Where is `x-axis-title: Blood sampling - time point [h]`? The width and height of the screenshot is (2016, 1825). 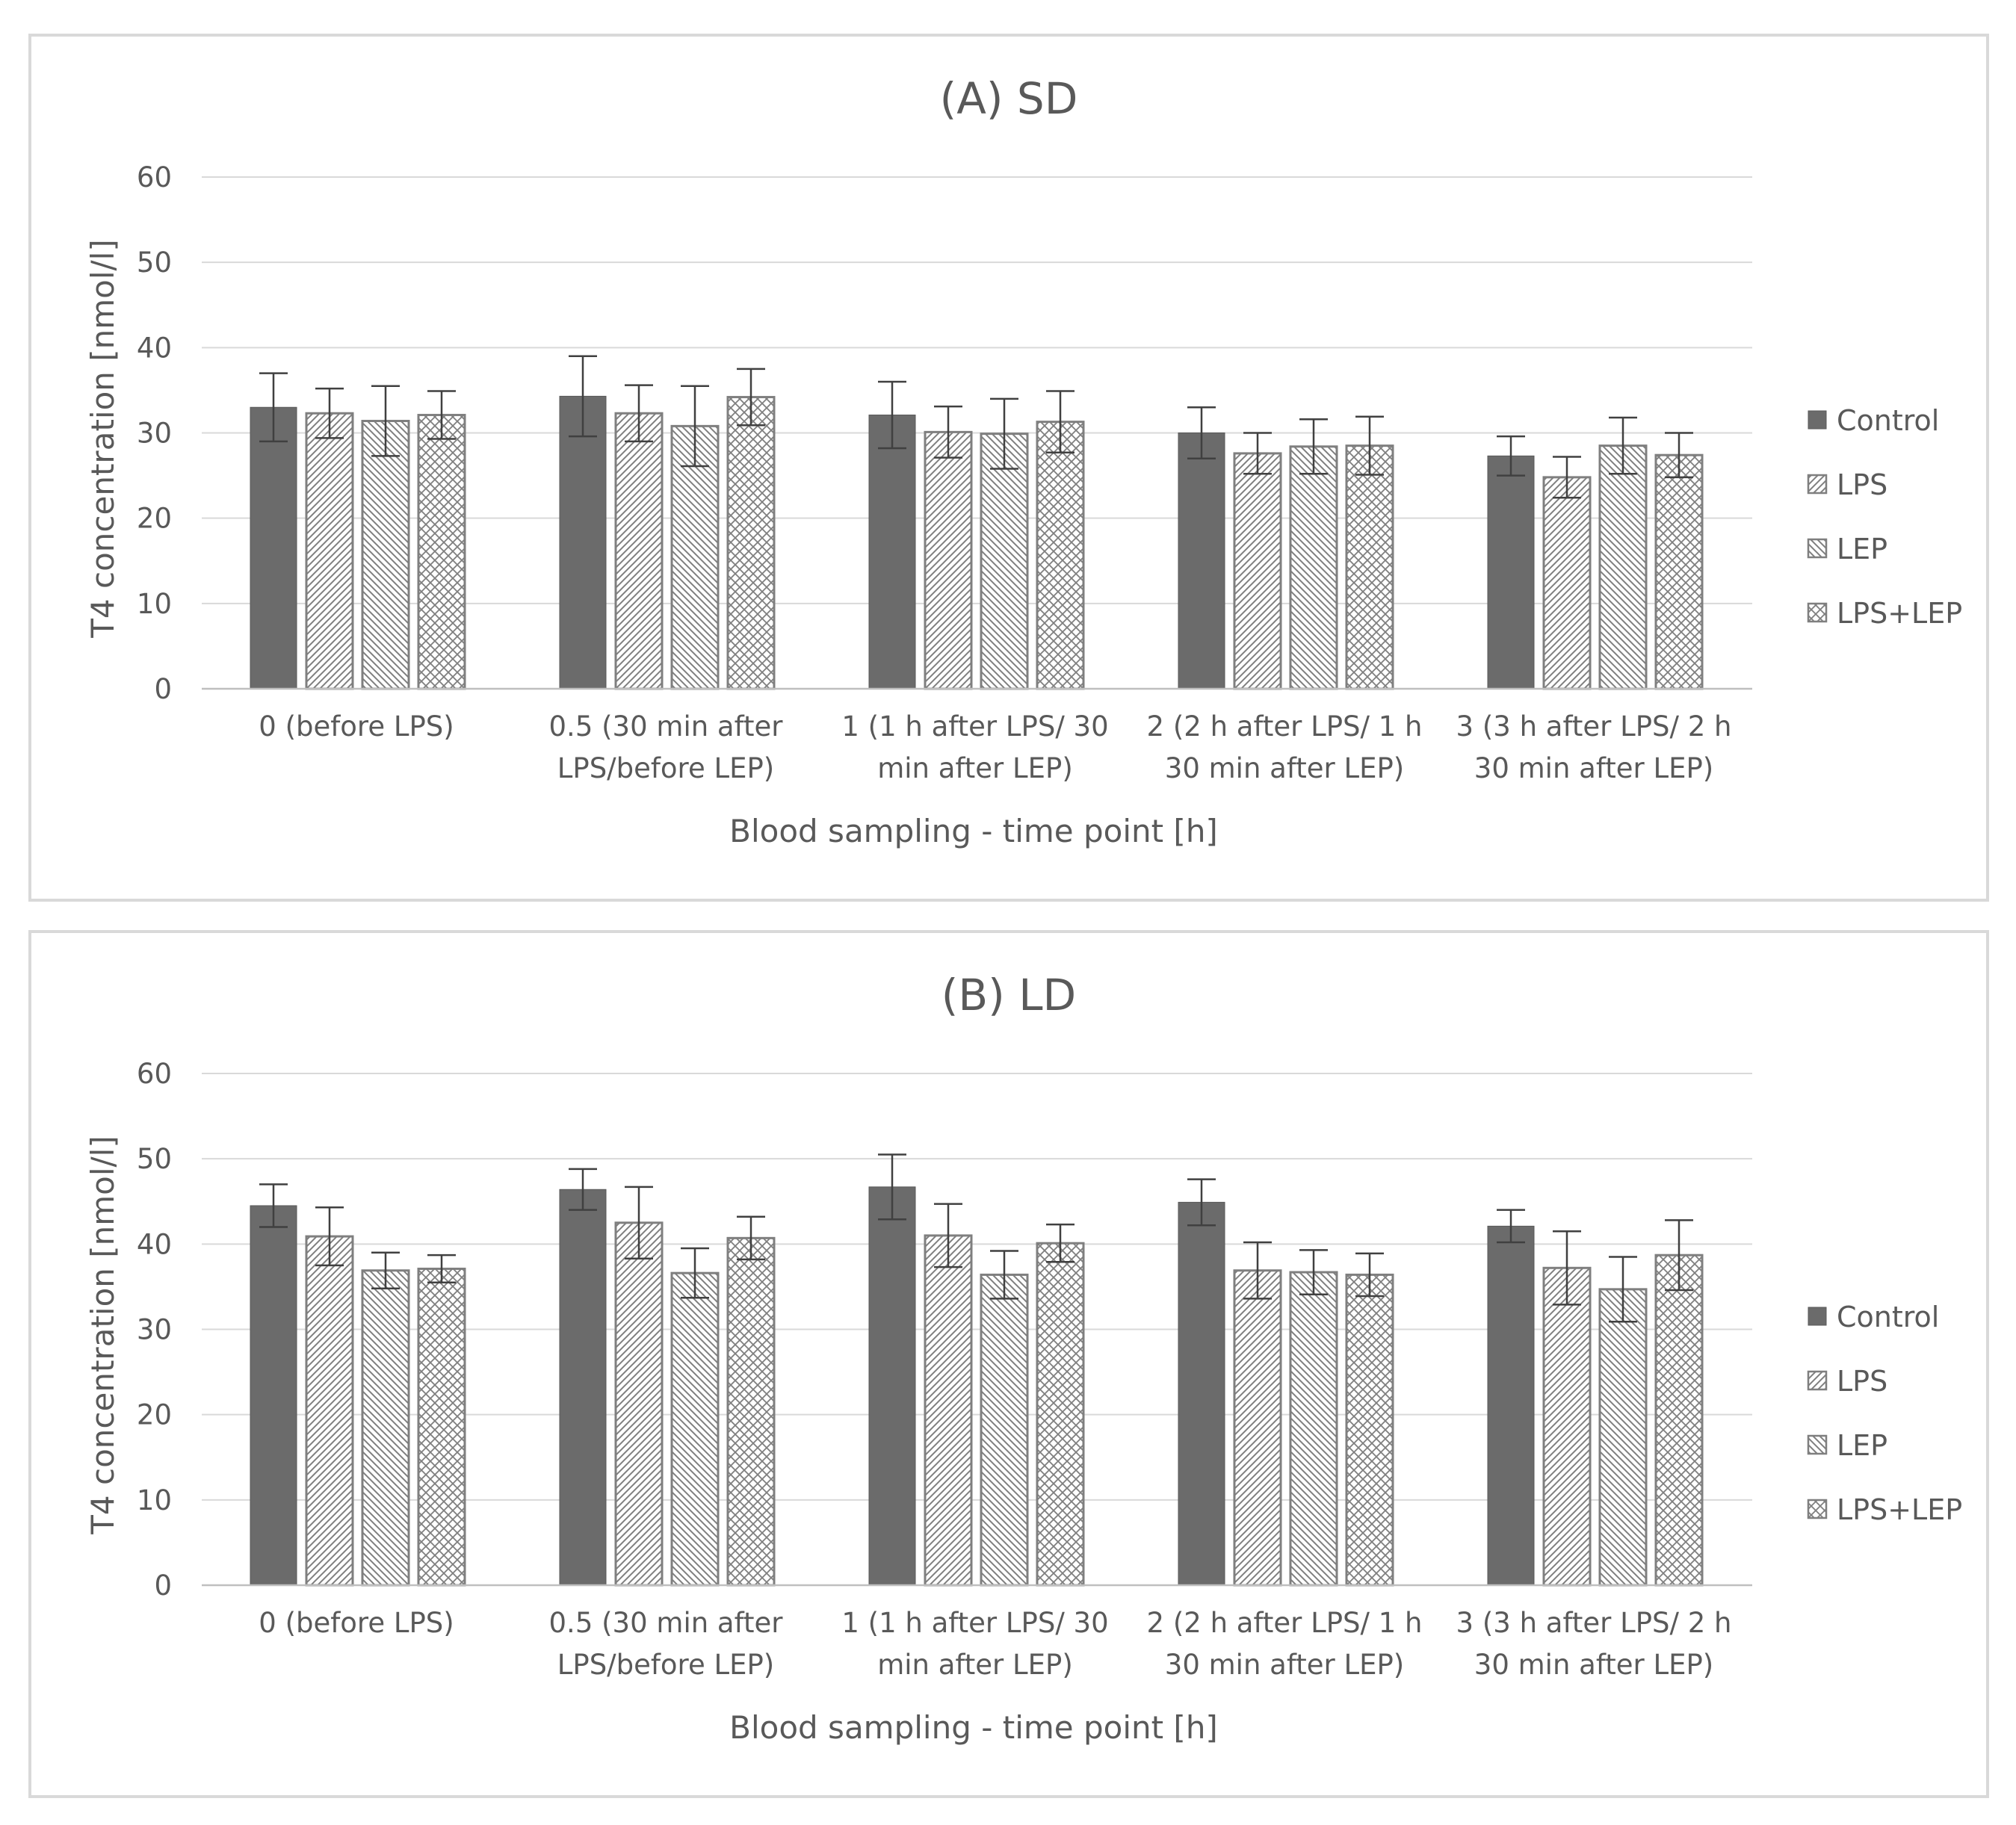 x-axis-title: Blood sampling - time point [h] is located at coordinates (973, 1727).